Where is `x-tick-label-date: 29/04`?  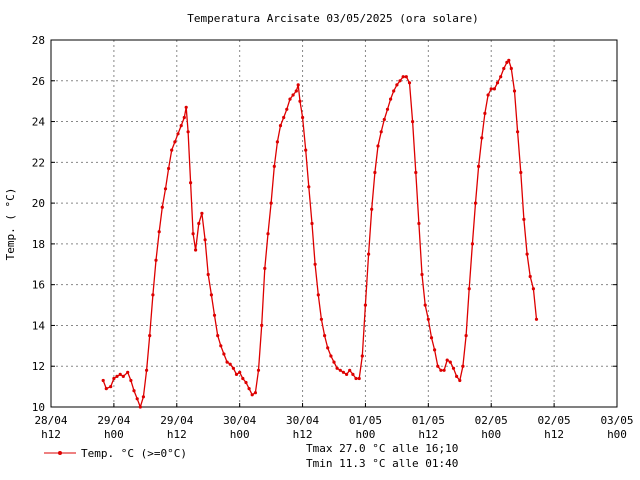 x-tick-label-date: 29/04 is located at coordinates (113, 420).